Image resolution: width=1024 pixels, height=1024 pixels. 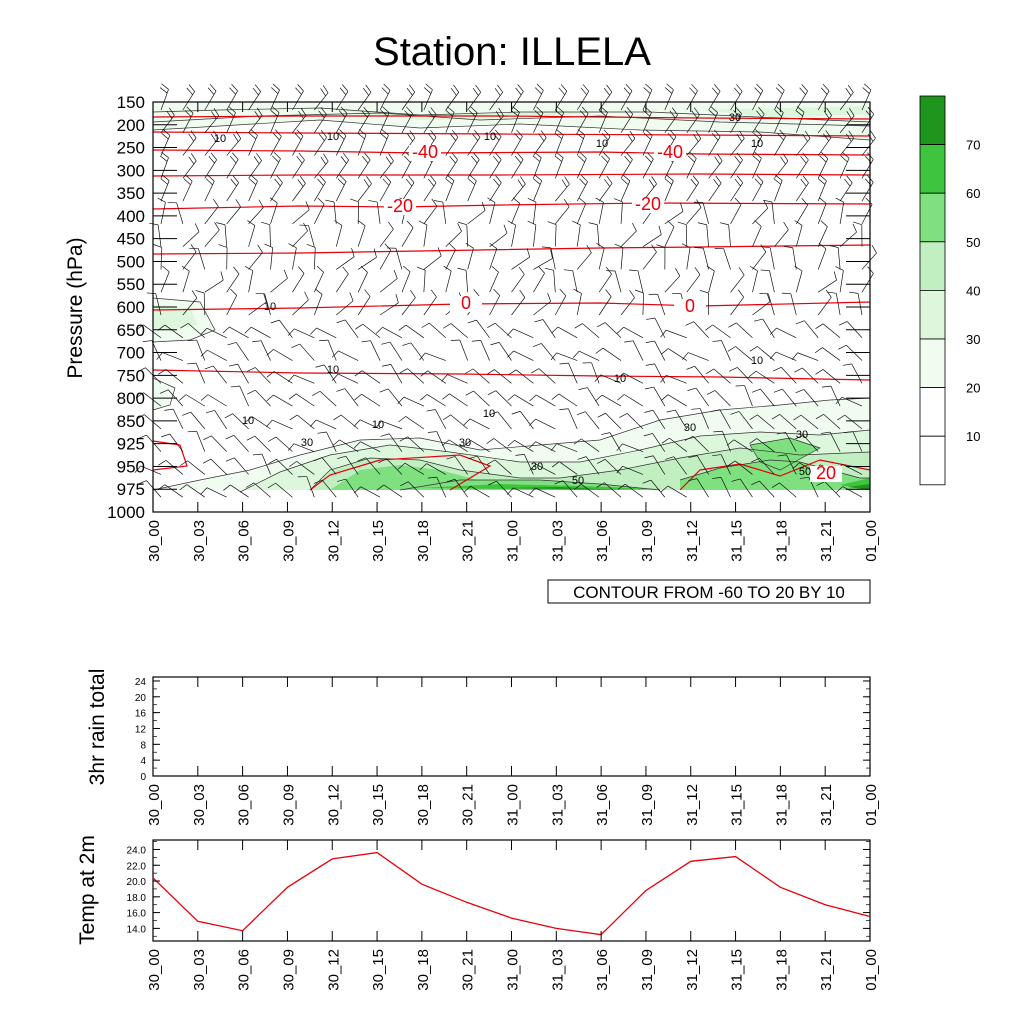 I want to click on time-tick-label: 30_03, so click(x=199, y=805).